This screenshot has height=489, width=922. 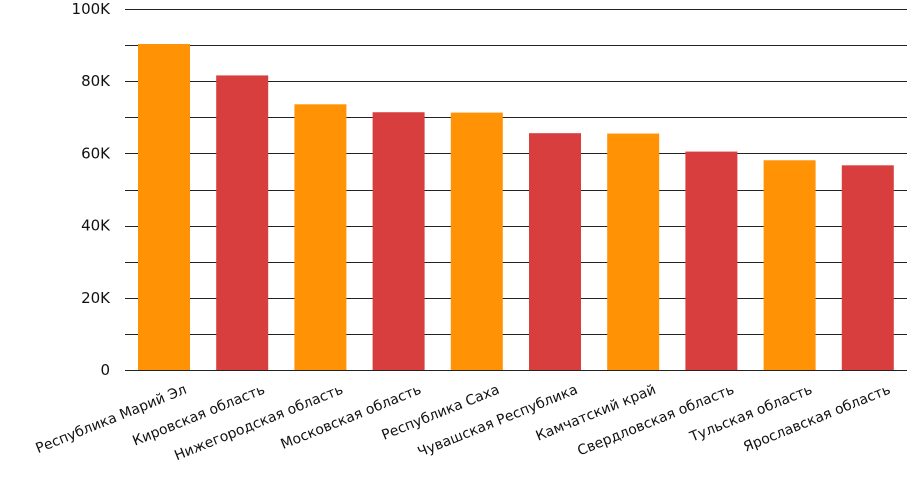 What do you see at coordinates (92, 189) in the screenshot?
I see `y-axis-tick-labels: 0 20K 40K 60K 80K 100K` at bounding box center [92, 189].